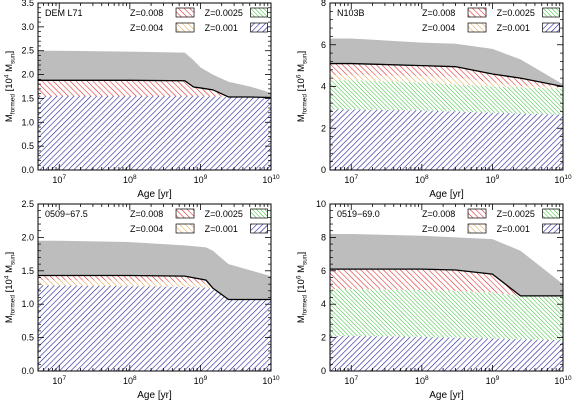 The width and height of the screenshot is (579, 402). Describe the element at coordinates (351, 13) in the screenshot. I see `panel-title: N103B` at that location.